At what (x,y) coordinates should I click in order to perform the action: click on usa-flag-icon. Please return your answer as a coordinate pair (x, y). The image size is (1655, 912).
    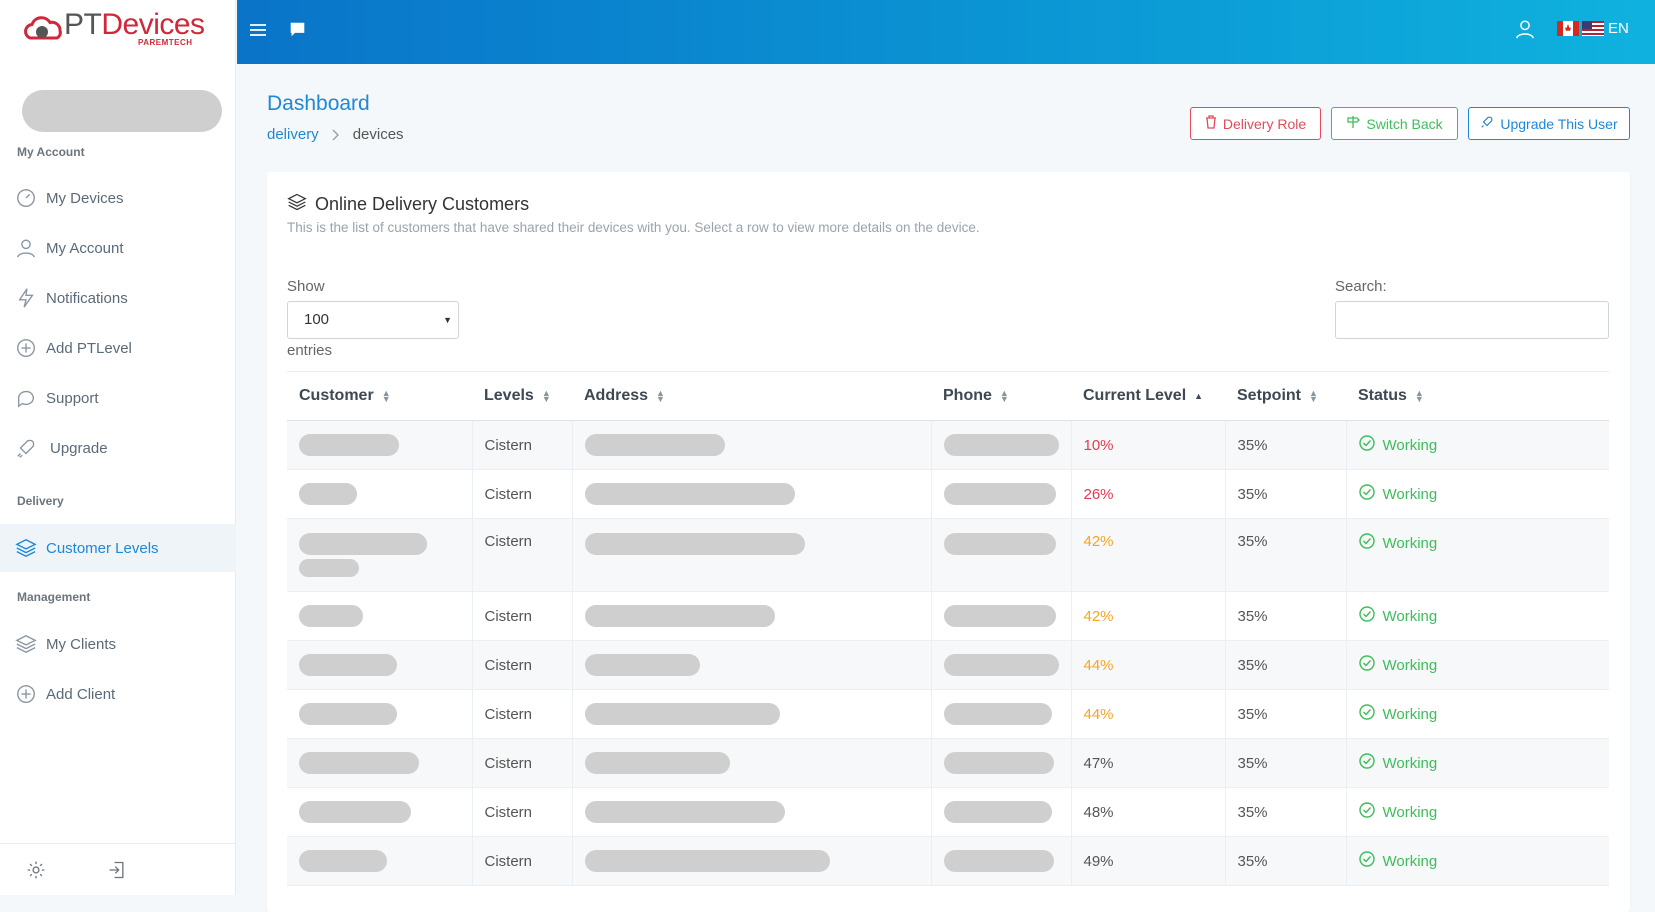
    Looking at the image, I should click on (1593, 31).